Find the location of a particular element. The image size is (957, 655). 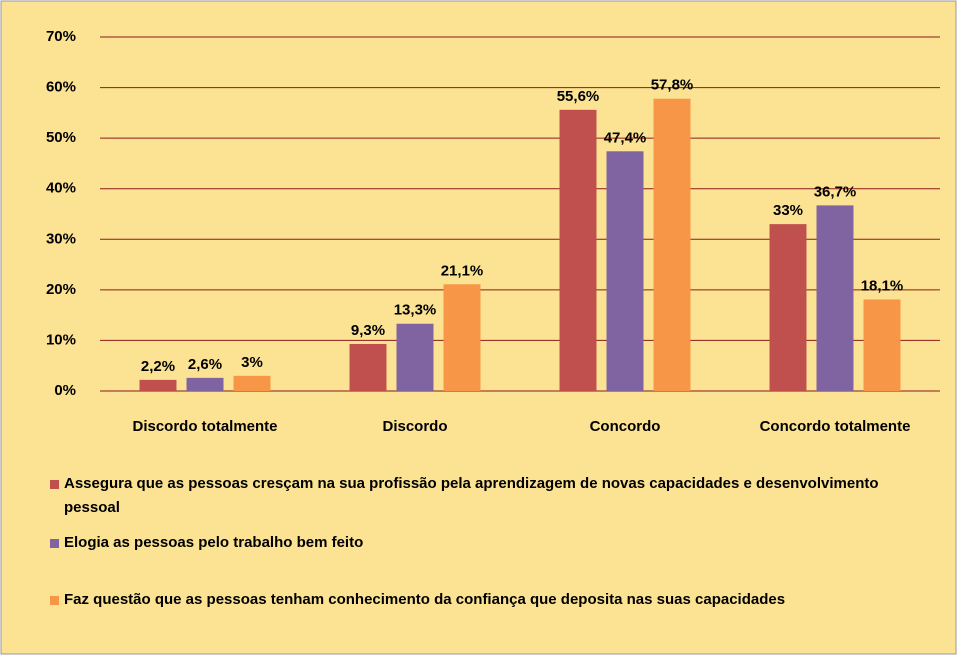

x-tick-label: Discordo is located at coordinates (414, 426).